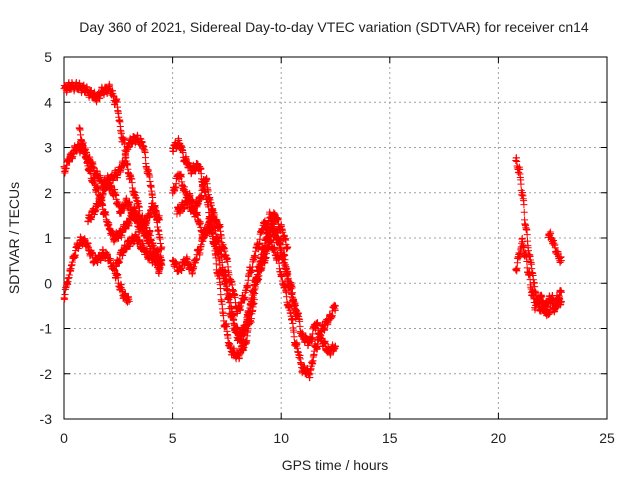  What do you see at coordinates (232, 269) in the screenshot?
I see `series-track-j` at bounding box center [232, 269].